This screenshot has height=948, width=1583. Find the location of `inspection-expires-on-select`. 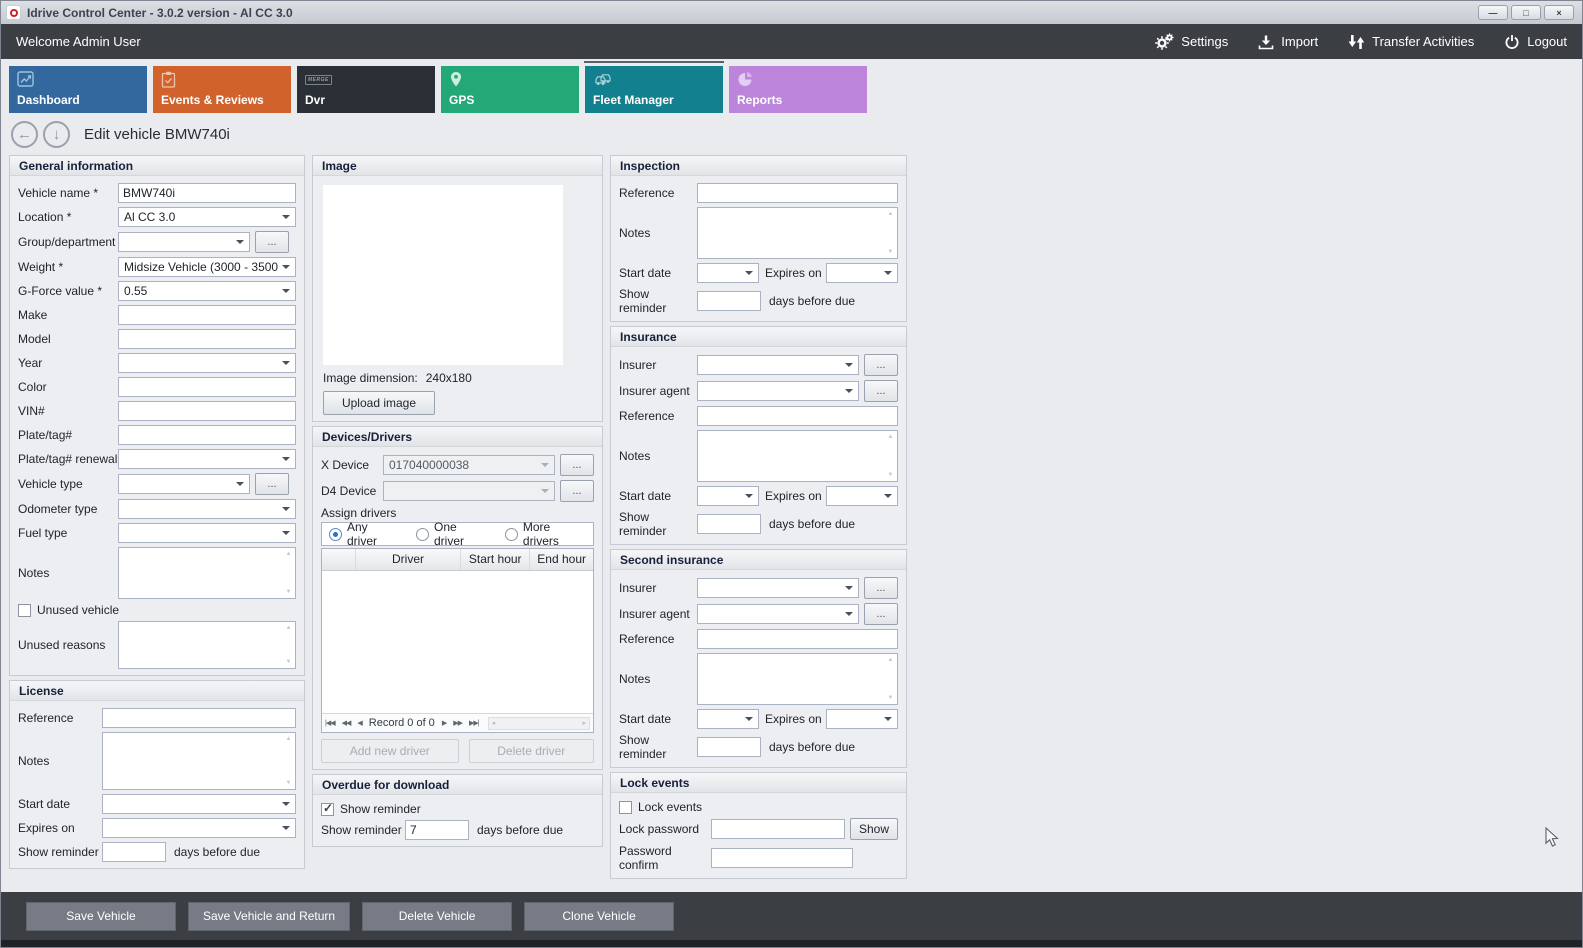

inspection-expires-on-select is located at coordinates (861, 273).